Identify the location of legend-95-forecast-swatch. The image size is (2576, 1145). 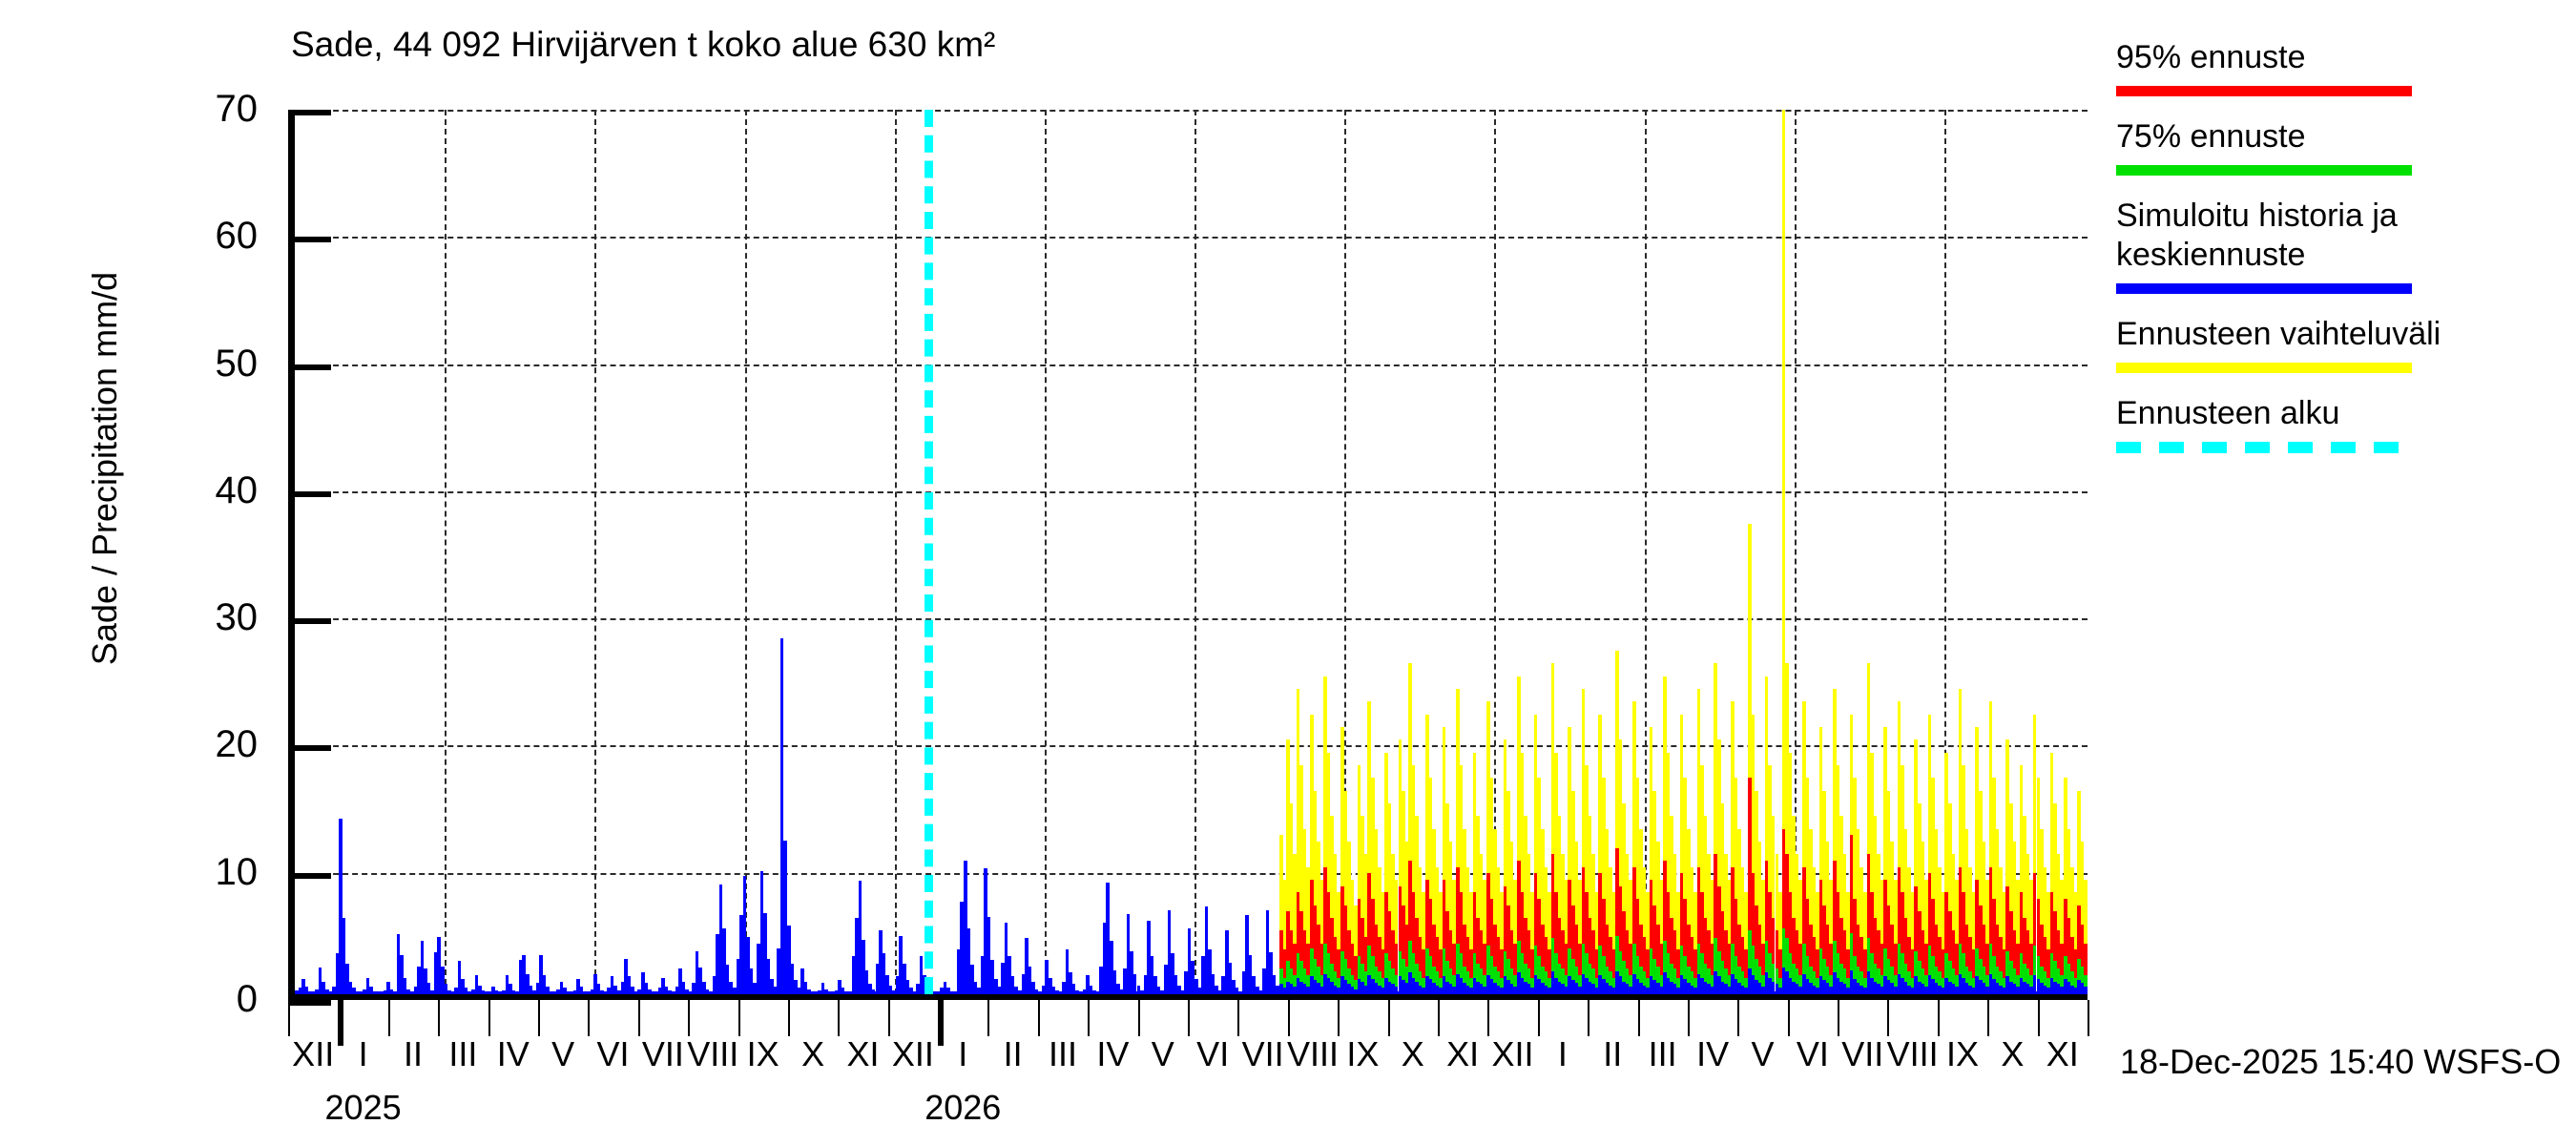
(2264, 91).